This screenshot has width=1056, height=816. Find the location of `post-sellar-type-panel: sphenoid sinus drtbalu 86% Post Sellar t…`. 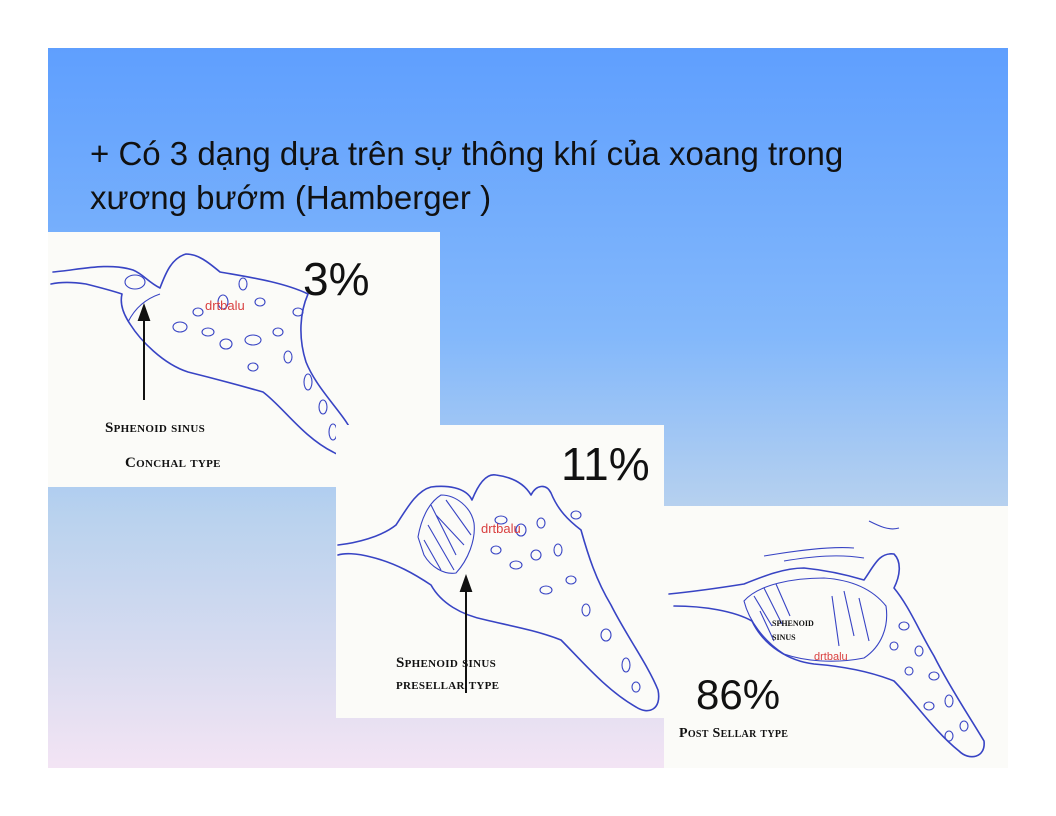

post-sellar-type-panel: sphenoid sinus drtbalu 86% Post Sellar t… is located at coordinates (836, 637).